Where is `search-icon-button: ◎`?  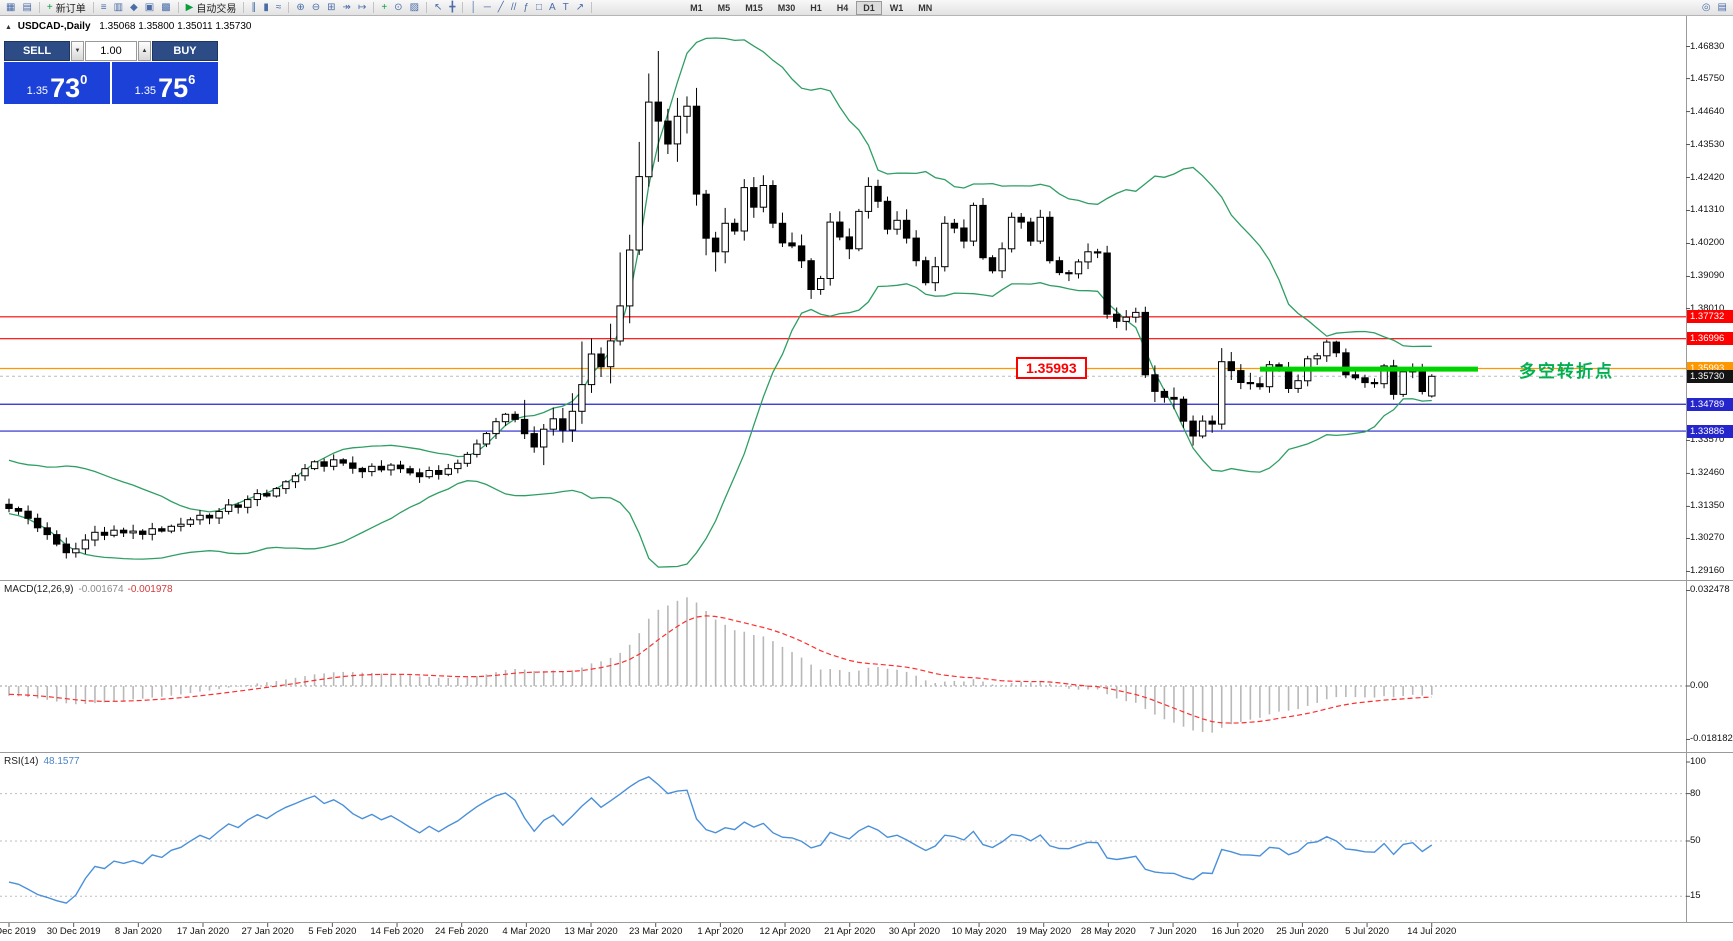
search-icon-button: ◎ is located at coordinates (1706, 8).